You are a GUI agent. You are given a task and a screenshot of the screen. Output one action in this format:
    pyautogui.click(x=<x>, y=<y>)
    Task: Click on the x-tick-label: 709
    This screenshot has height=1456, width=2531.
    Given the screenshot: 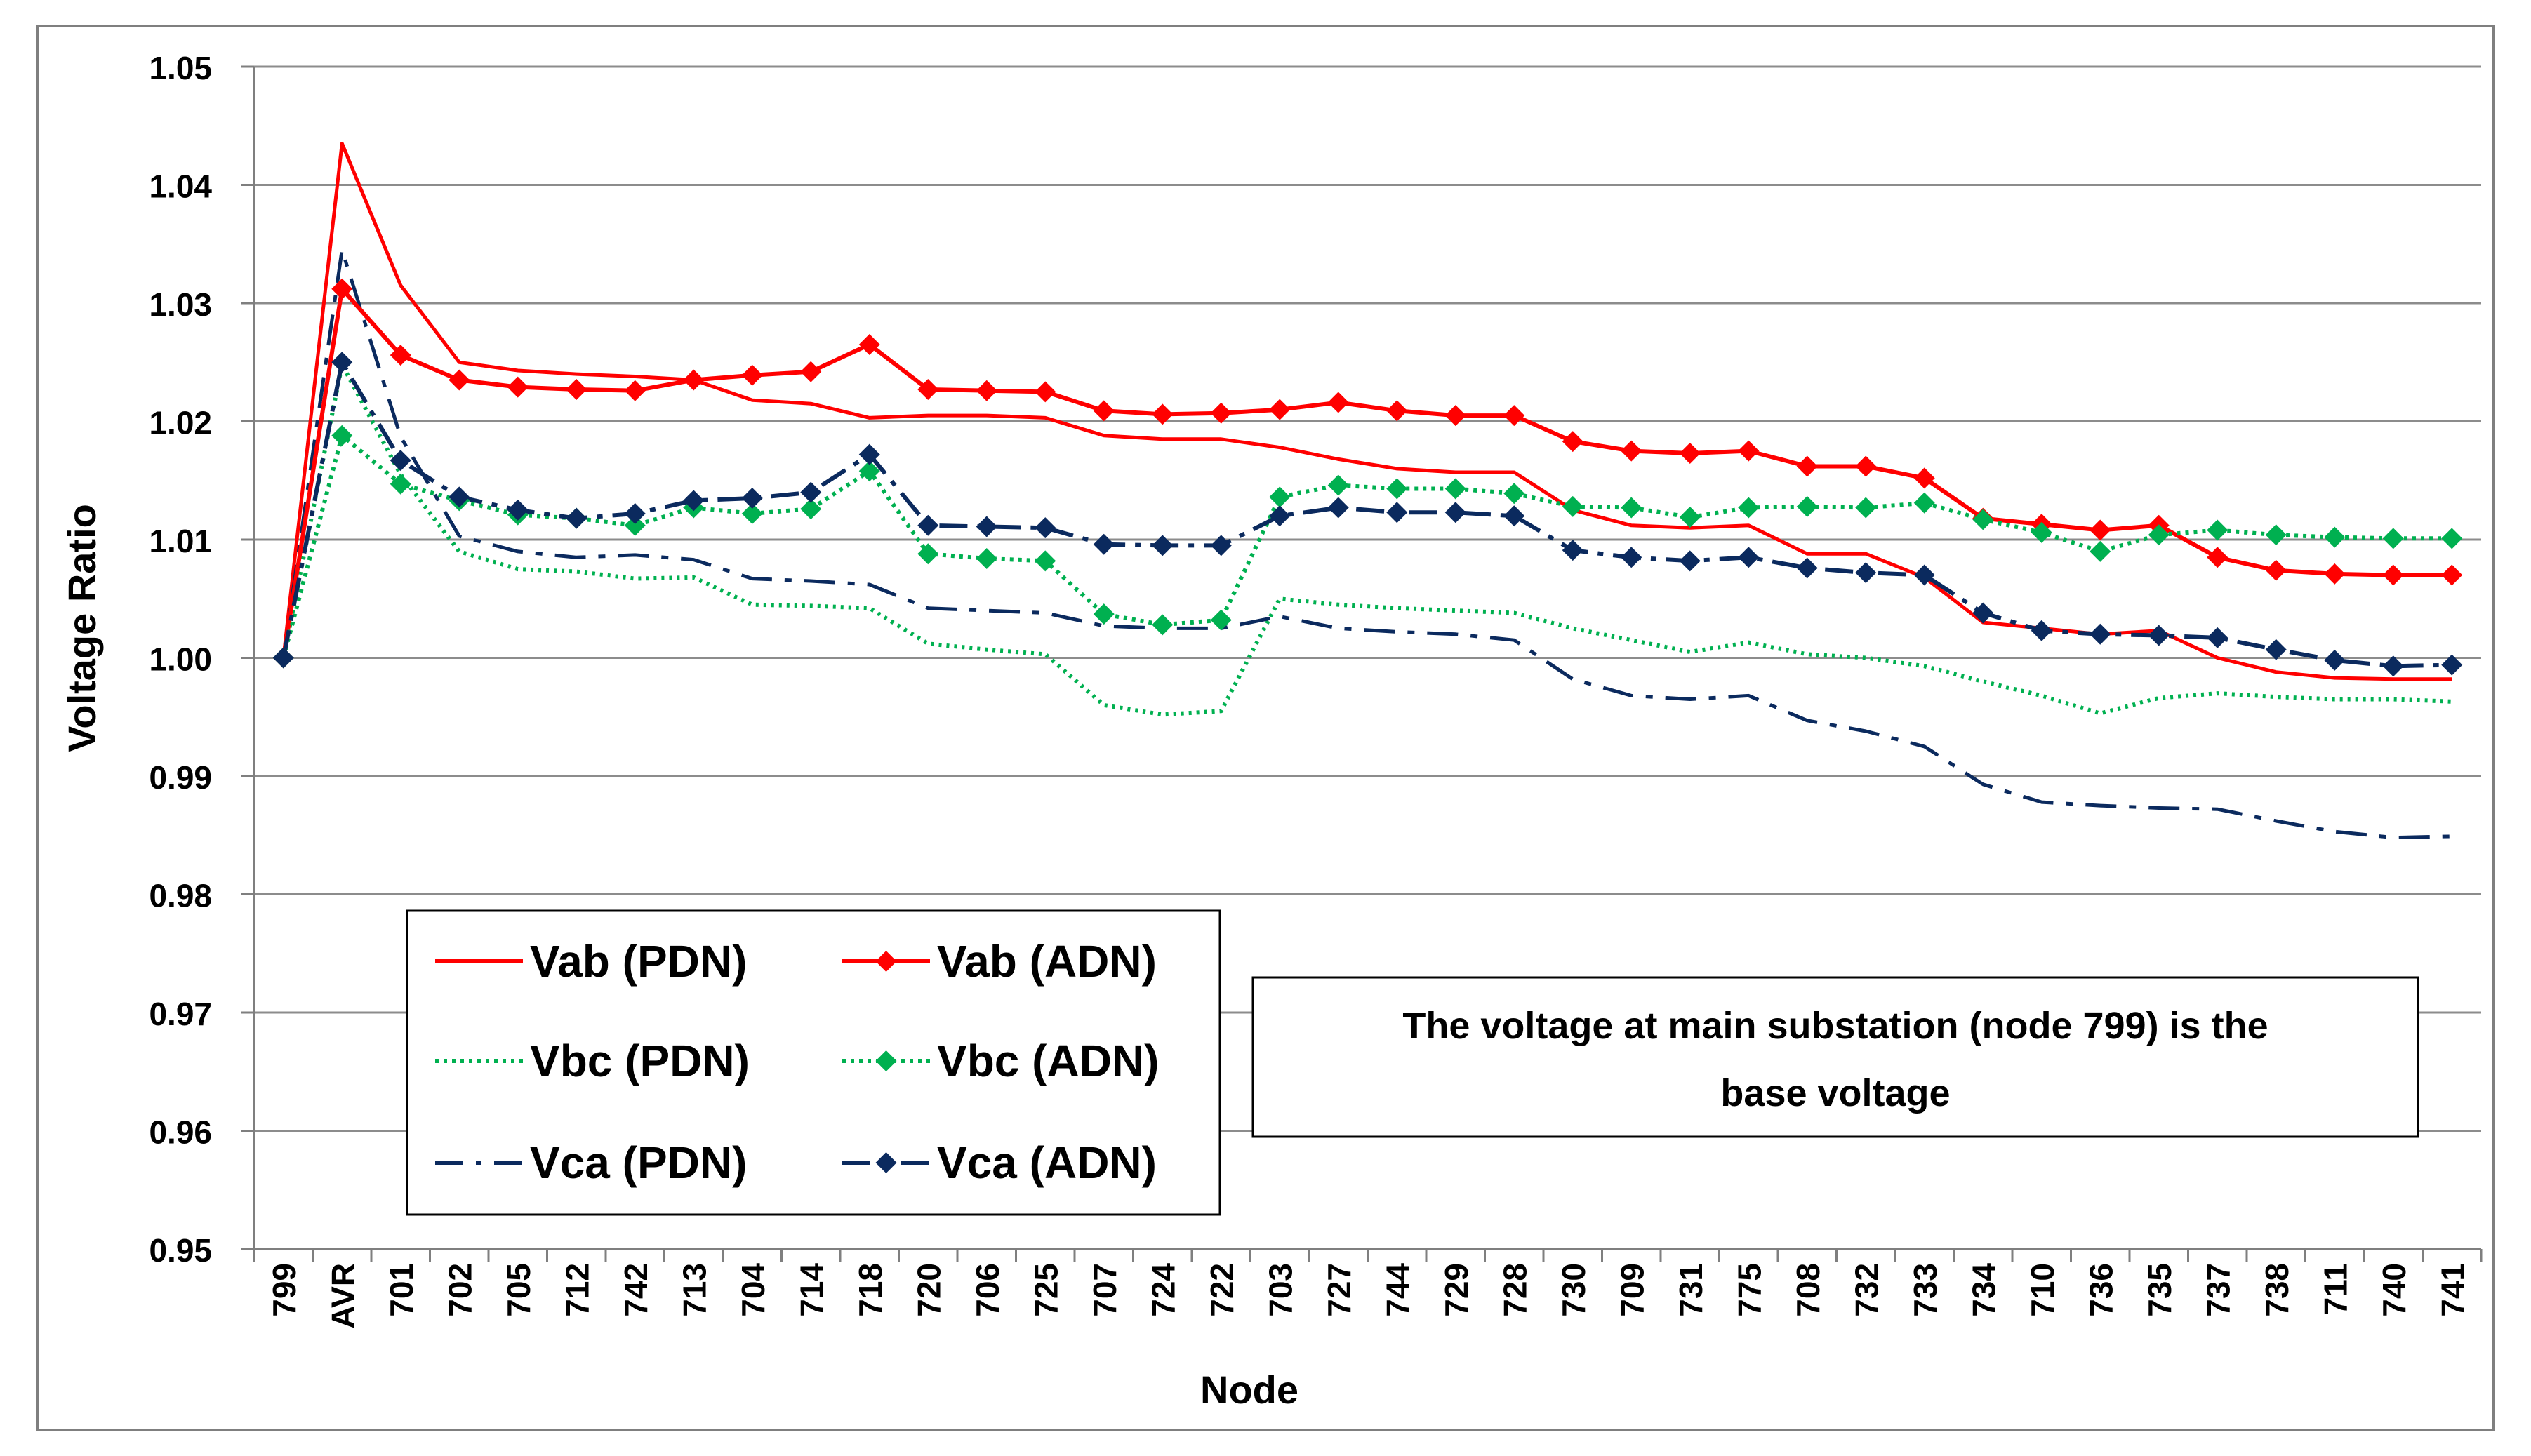 What is the action you would take?
    pyautogui.click(x=1632, y=1290)
    